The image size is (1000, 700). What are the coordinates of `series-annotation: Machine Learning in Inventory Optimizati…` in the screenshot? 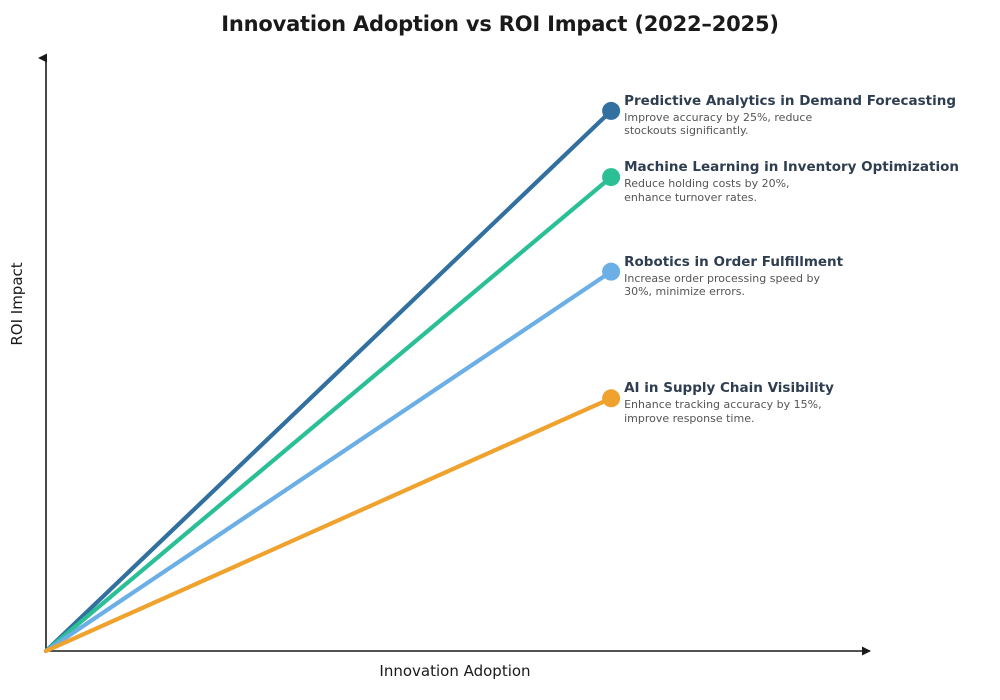 It's located at (812, 181).